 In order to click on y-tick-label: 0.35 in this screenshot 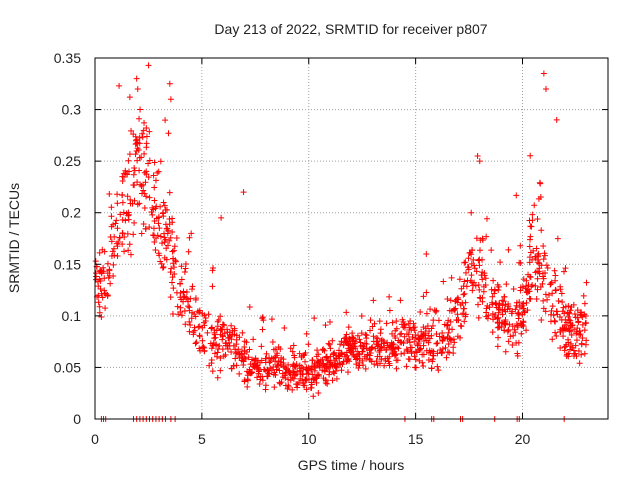, I will do `click(67, 58)`.